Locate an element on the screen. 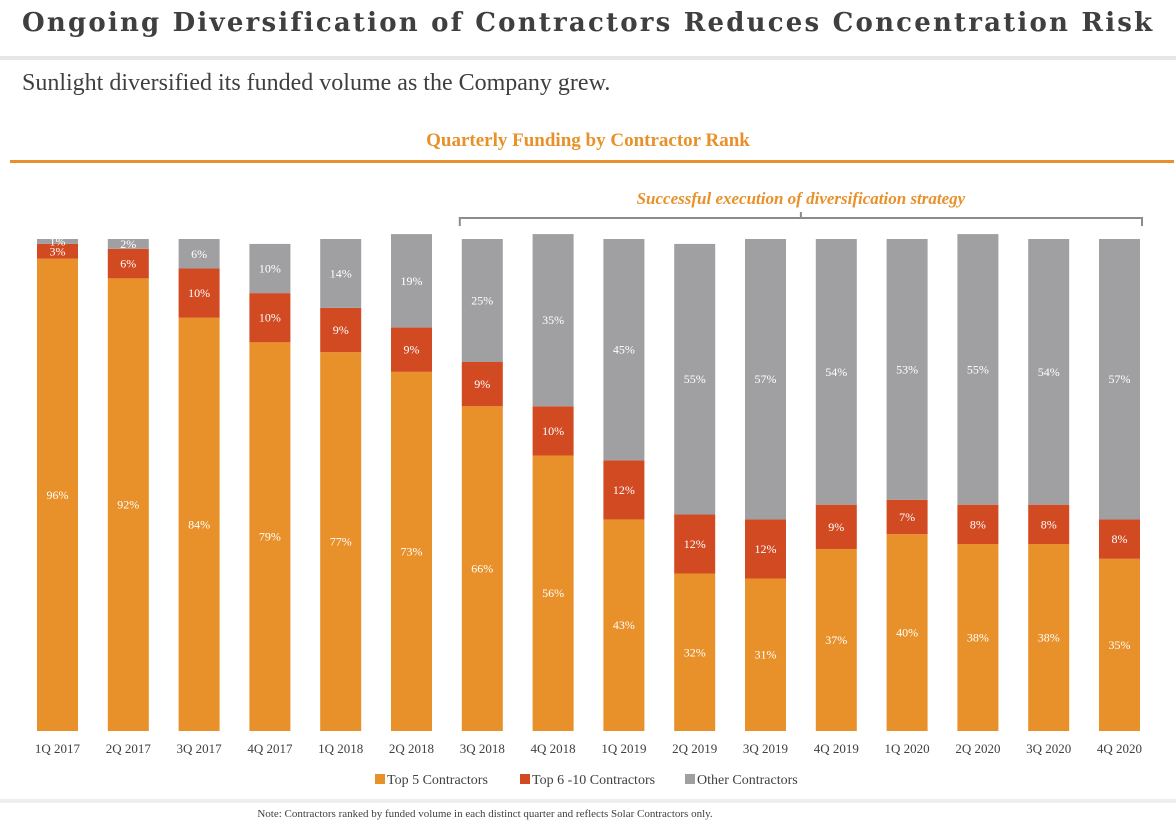  x-tick-label: 3Q 2017 is located at coordinates (200, 748).